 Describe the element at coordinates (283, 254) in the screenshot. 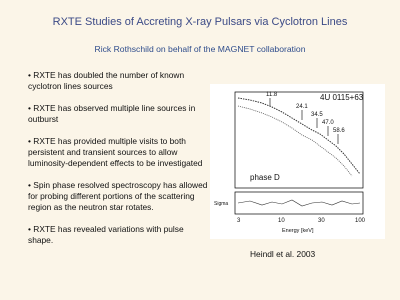

I see `figure-caption: Heindl et al. 2003` at that location.